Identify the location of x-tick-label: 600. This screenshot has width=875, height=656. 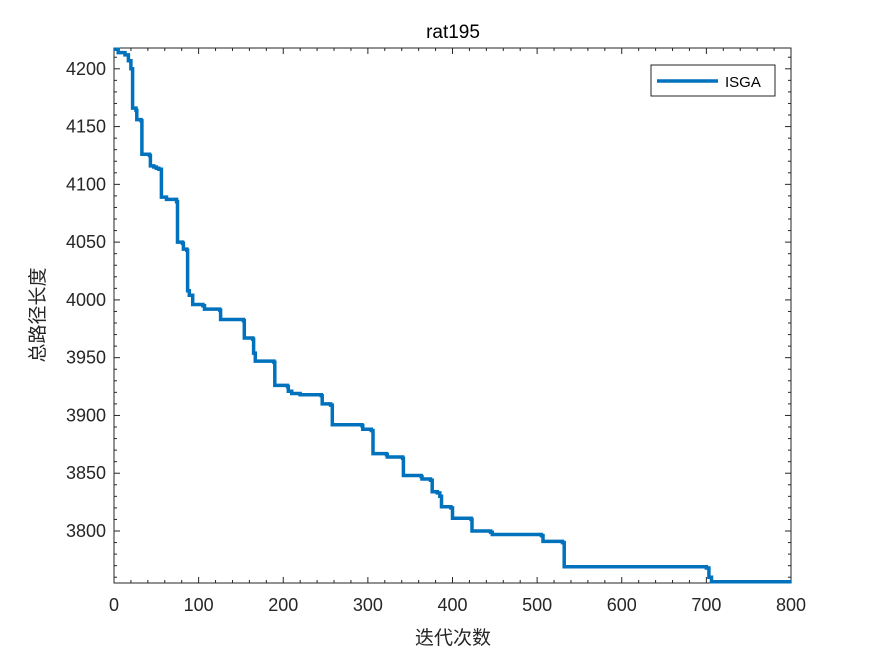
(622, 605).